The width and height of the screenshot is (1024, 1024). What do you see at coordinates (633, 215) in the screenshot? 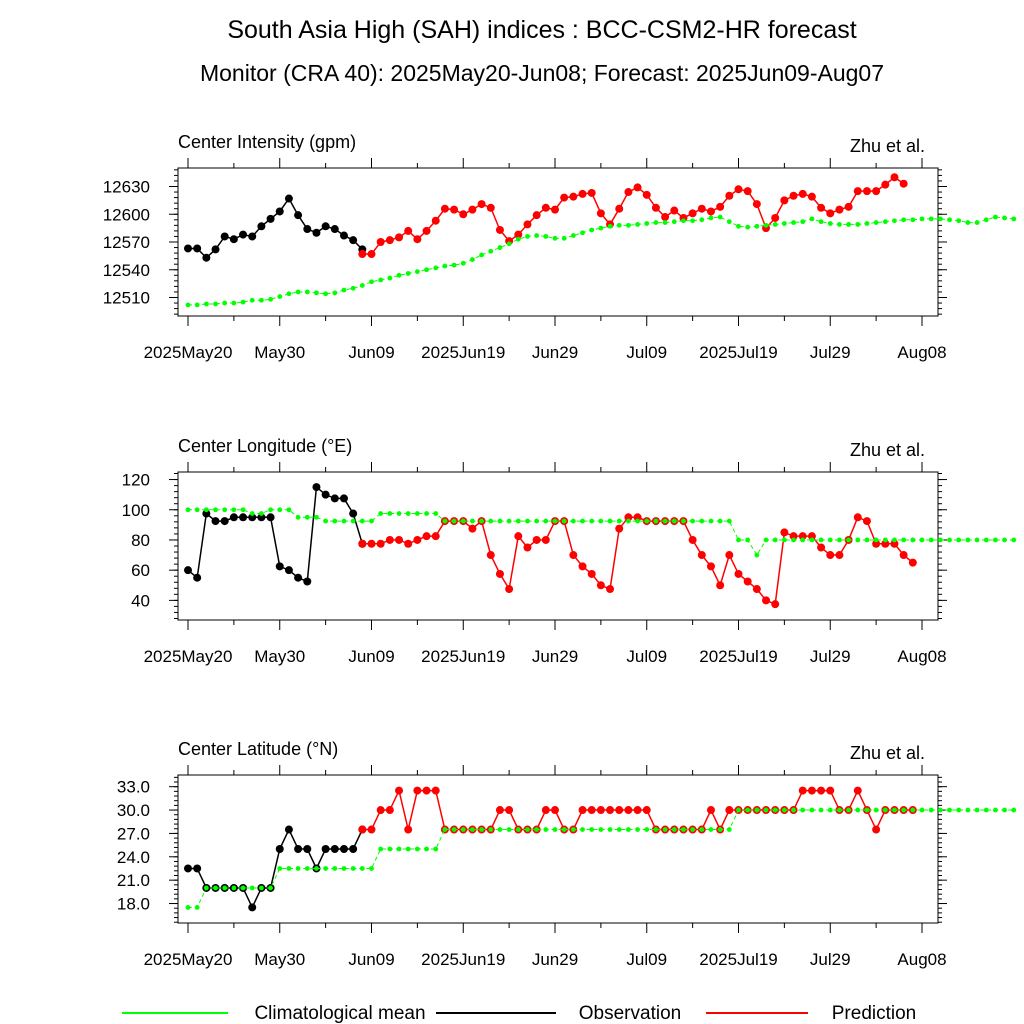
I see `prediction-line` at bounding box center [633, 215].